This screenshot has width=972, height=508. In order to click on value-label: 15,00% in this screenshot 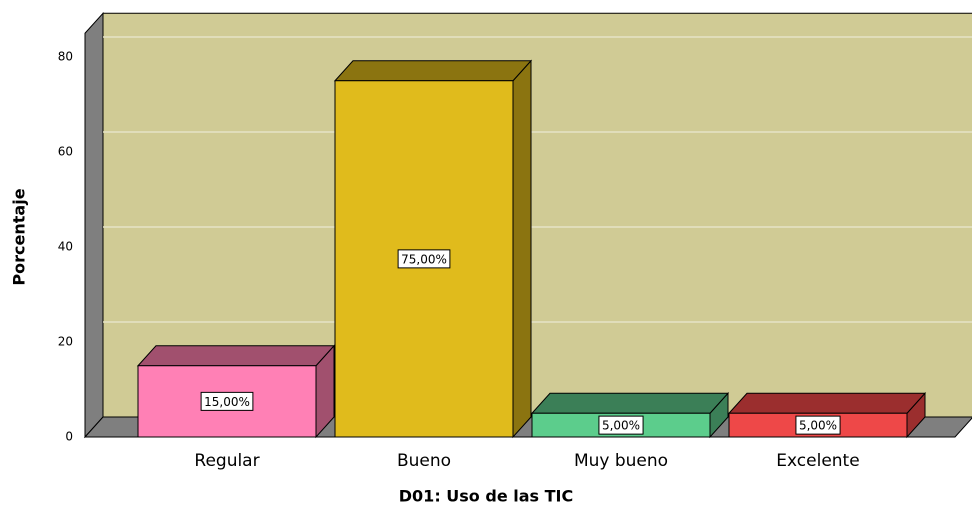, I will do `click(227, 402)`.